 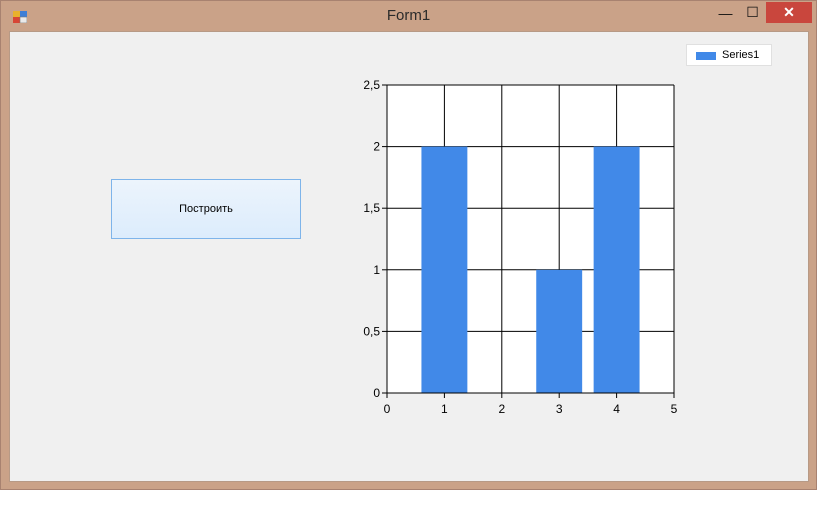 I want to click on x-tick-label: 4, so click(x=616, y=409).